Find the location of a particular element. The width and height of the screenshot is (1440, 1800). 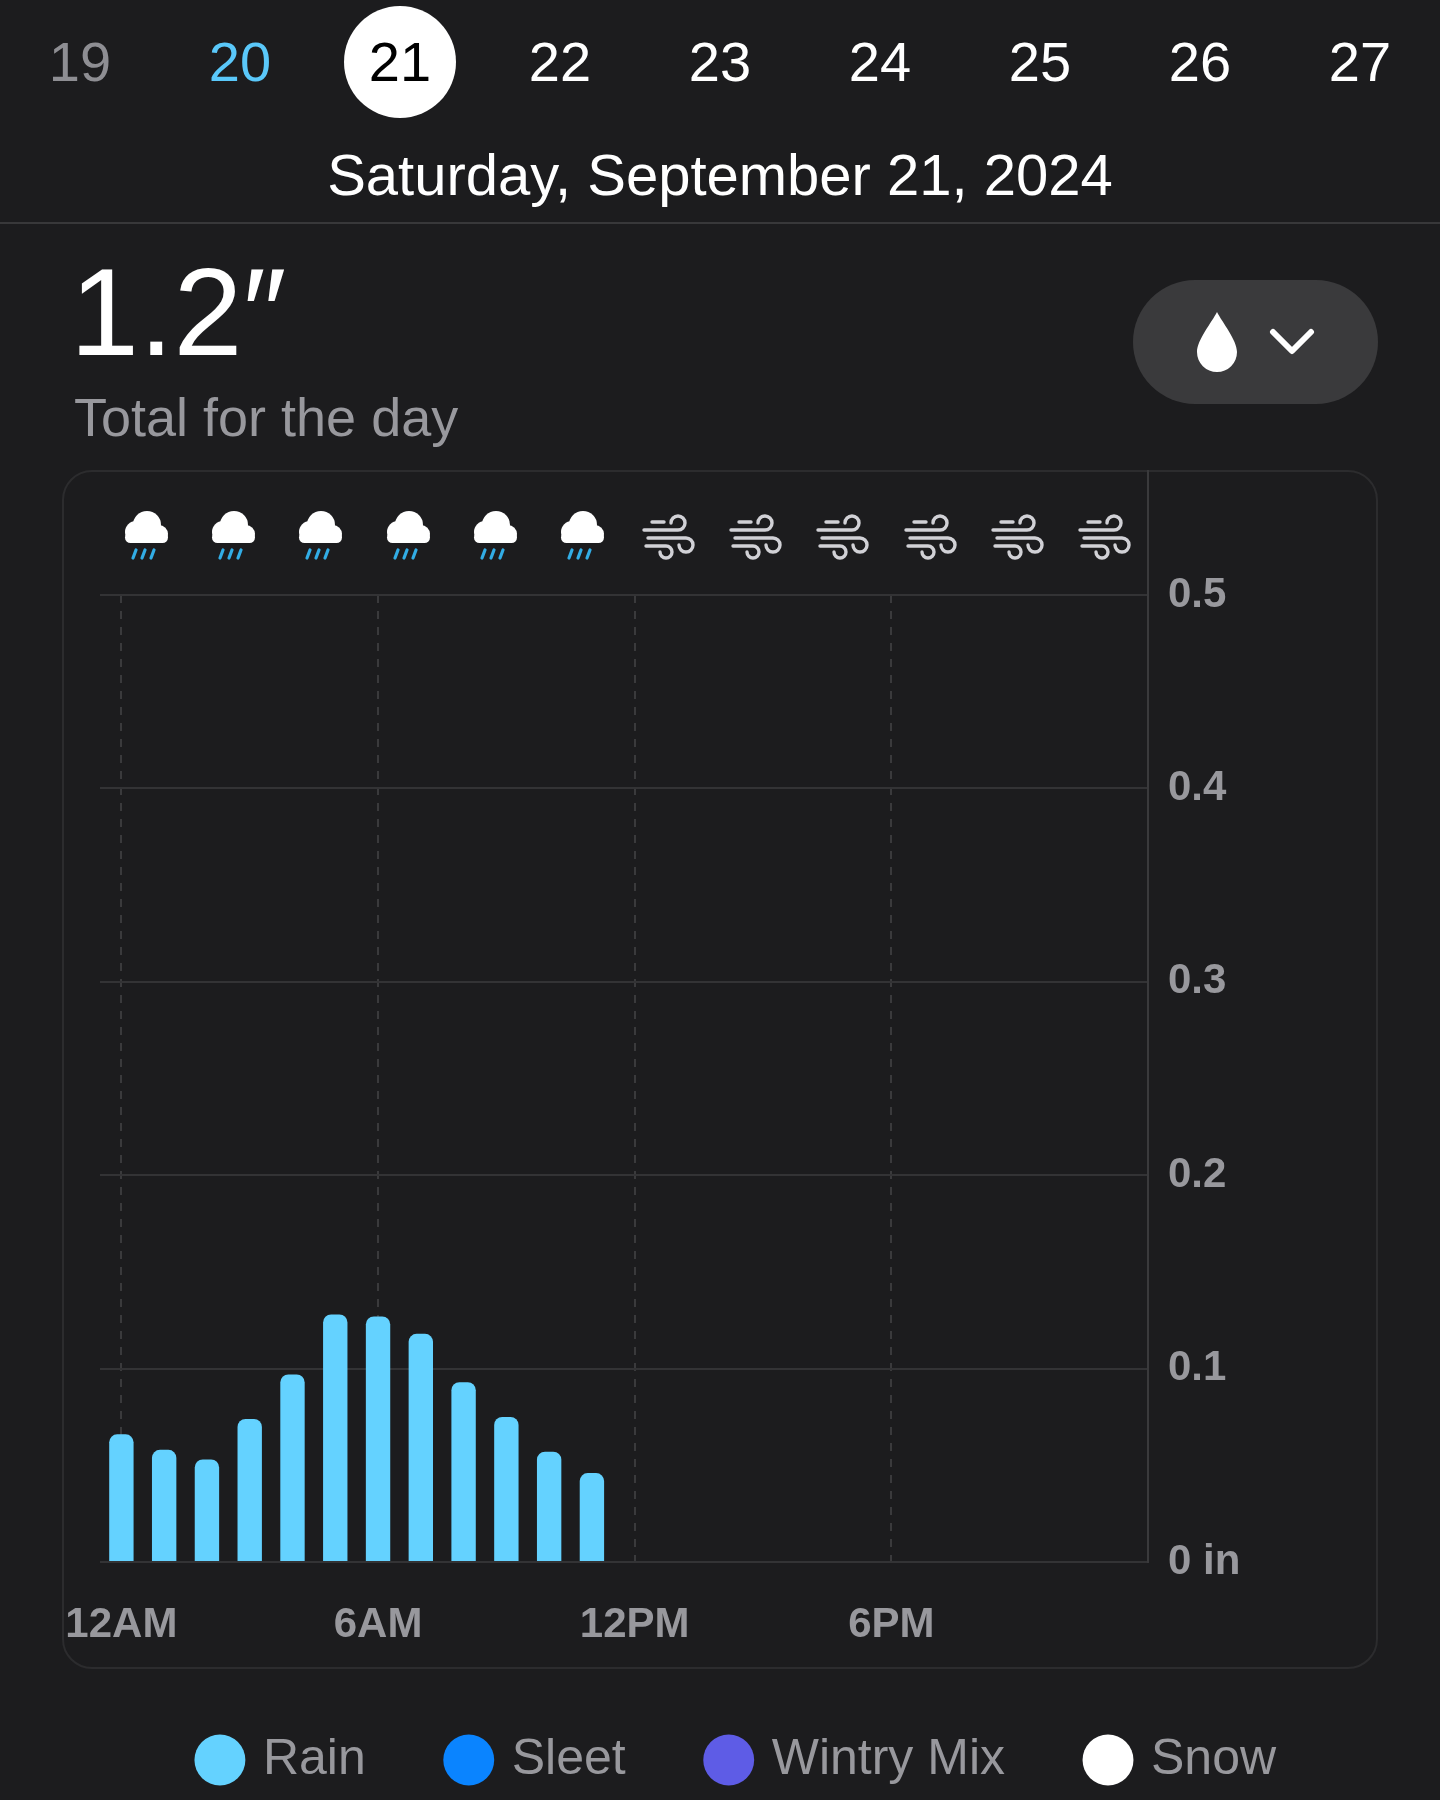

text: Saturday, September 21, 2024 is located at coordinates (720, 174).